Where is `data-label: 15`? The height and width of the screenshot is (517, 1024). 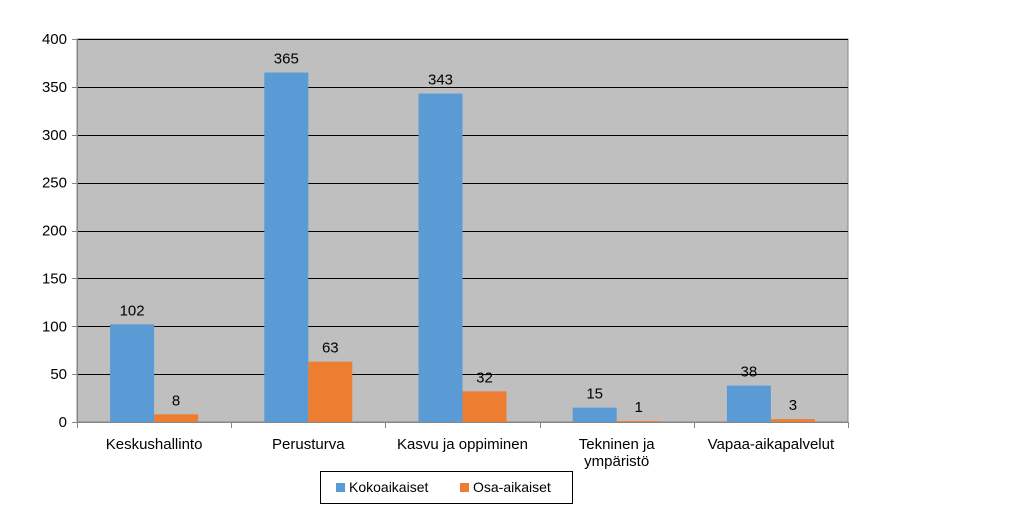 data-label: 15 is located at coordinates (594, 394).